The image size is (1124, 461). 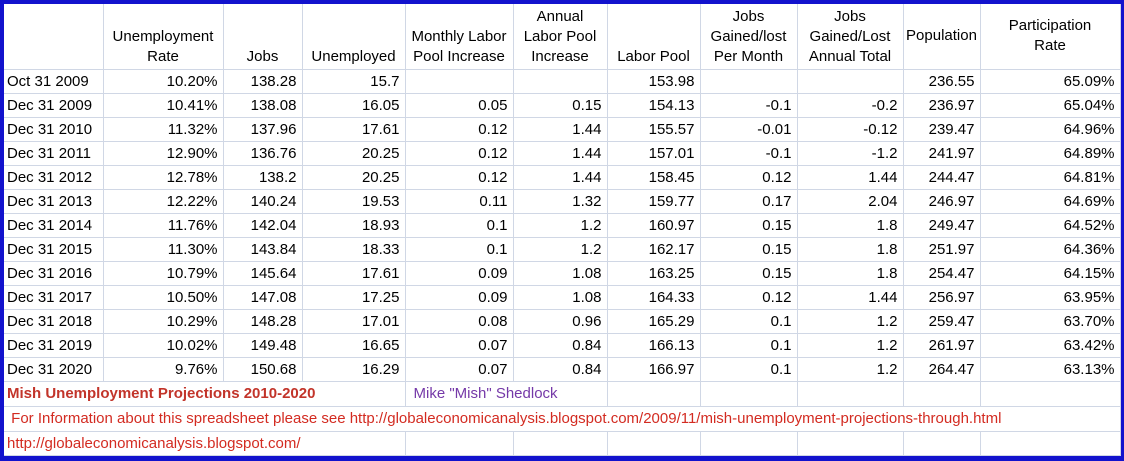 I want to click on value-cell: 159.77, so click(x=654, y=201).